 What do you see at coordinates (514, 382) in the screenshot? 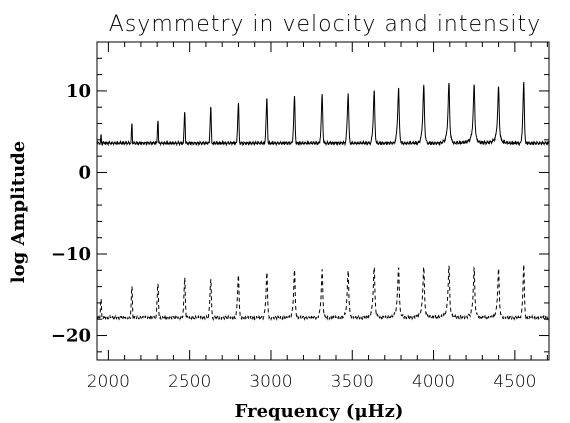
I see `x-tick-label: 4500` at bounding box center [514, 382].